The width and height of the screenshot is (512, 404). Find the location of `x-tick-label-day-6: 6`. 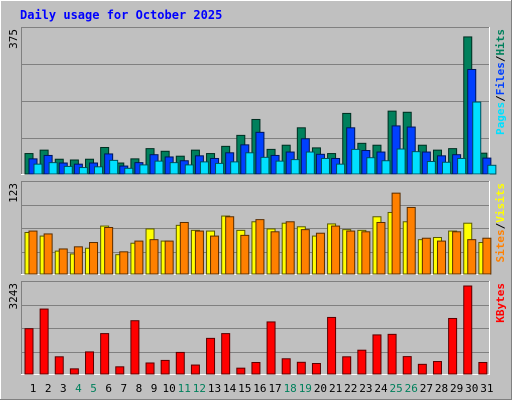

x-tick-label-day-6: 6 is located at coordinates (108, 388).